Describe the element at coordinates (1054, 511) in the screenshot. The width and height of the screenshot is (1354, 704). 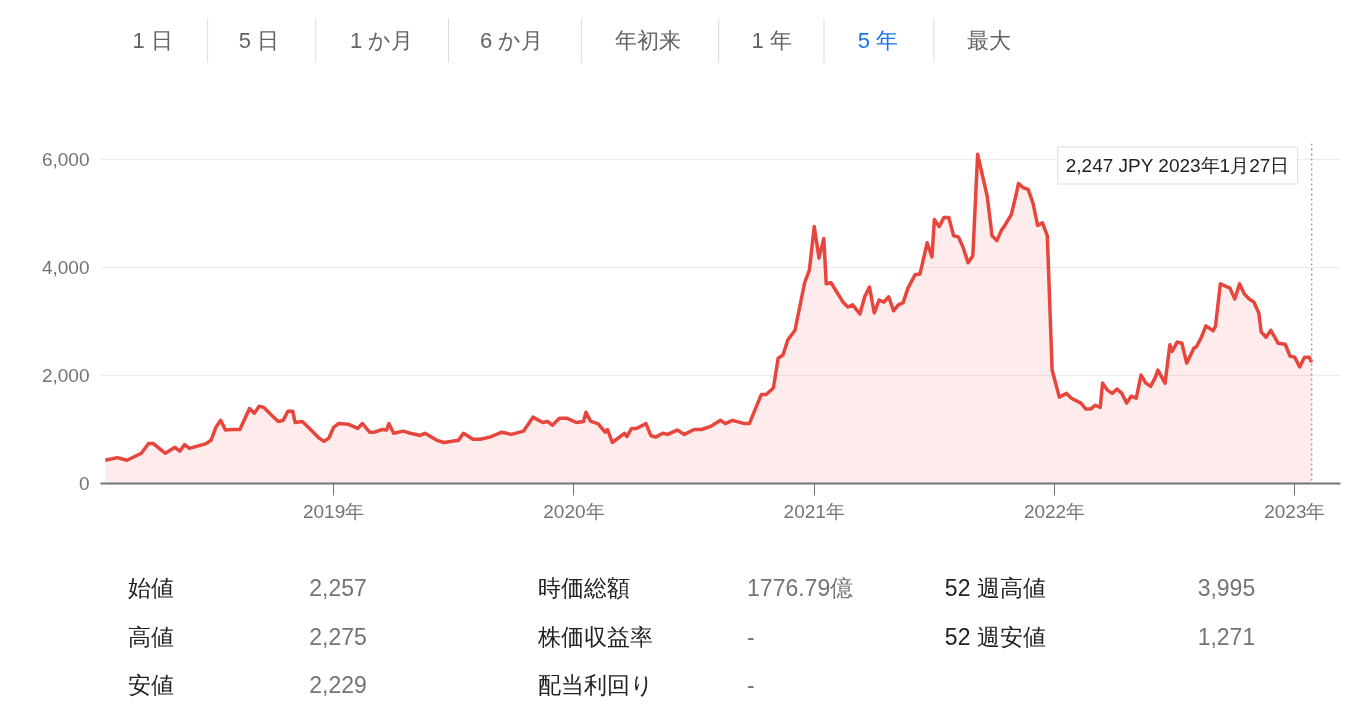
I see `x-tick-label: 2022年` at that location.